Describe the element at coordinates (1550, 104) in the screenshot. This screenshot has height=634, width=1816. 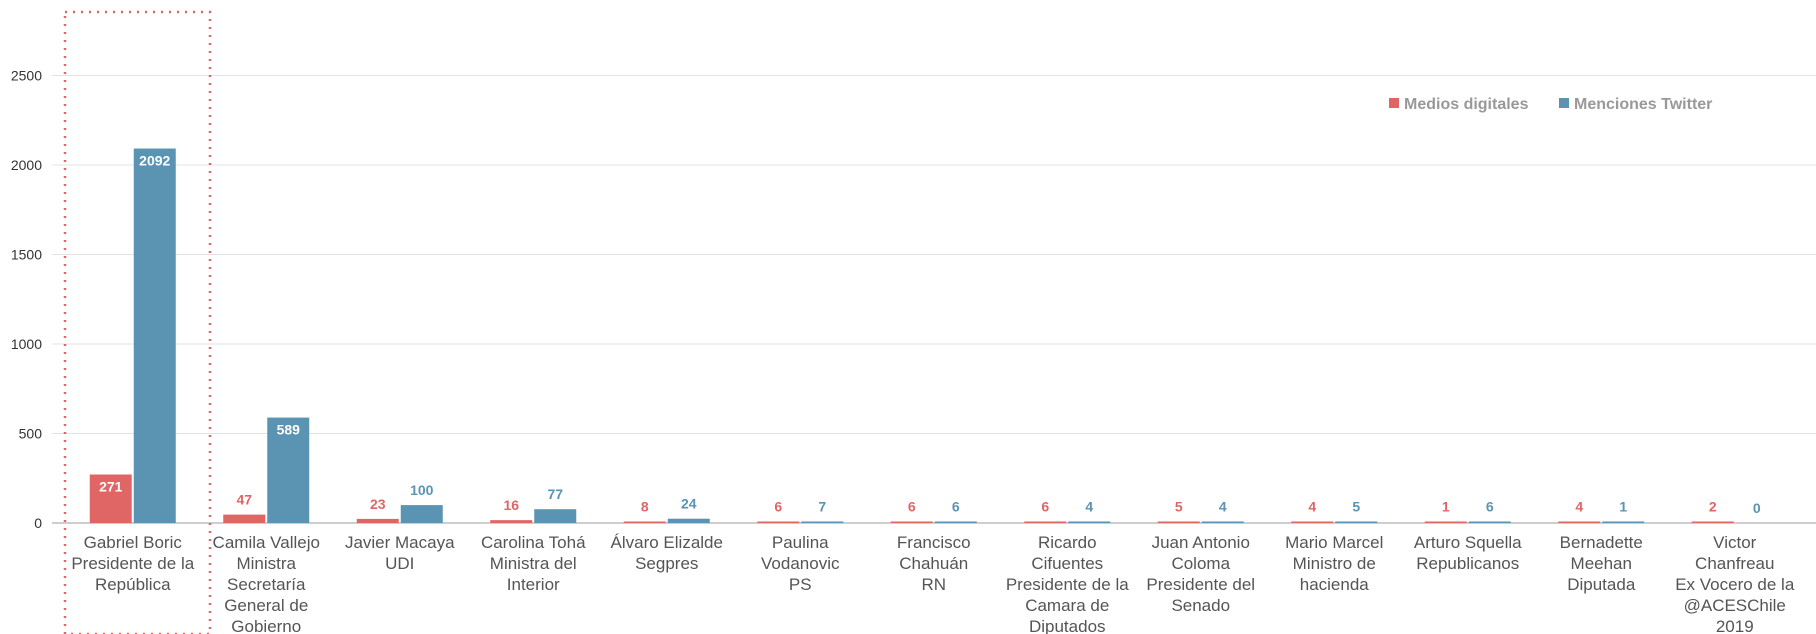
I see `legend: Medios digitales Menciones Twitter` at that location.